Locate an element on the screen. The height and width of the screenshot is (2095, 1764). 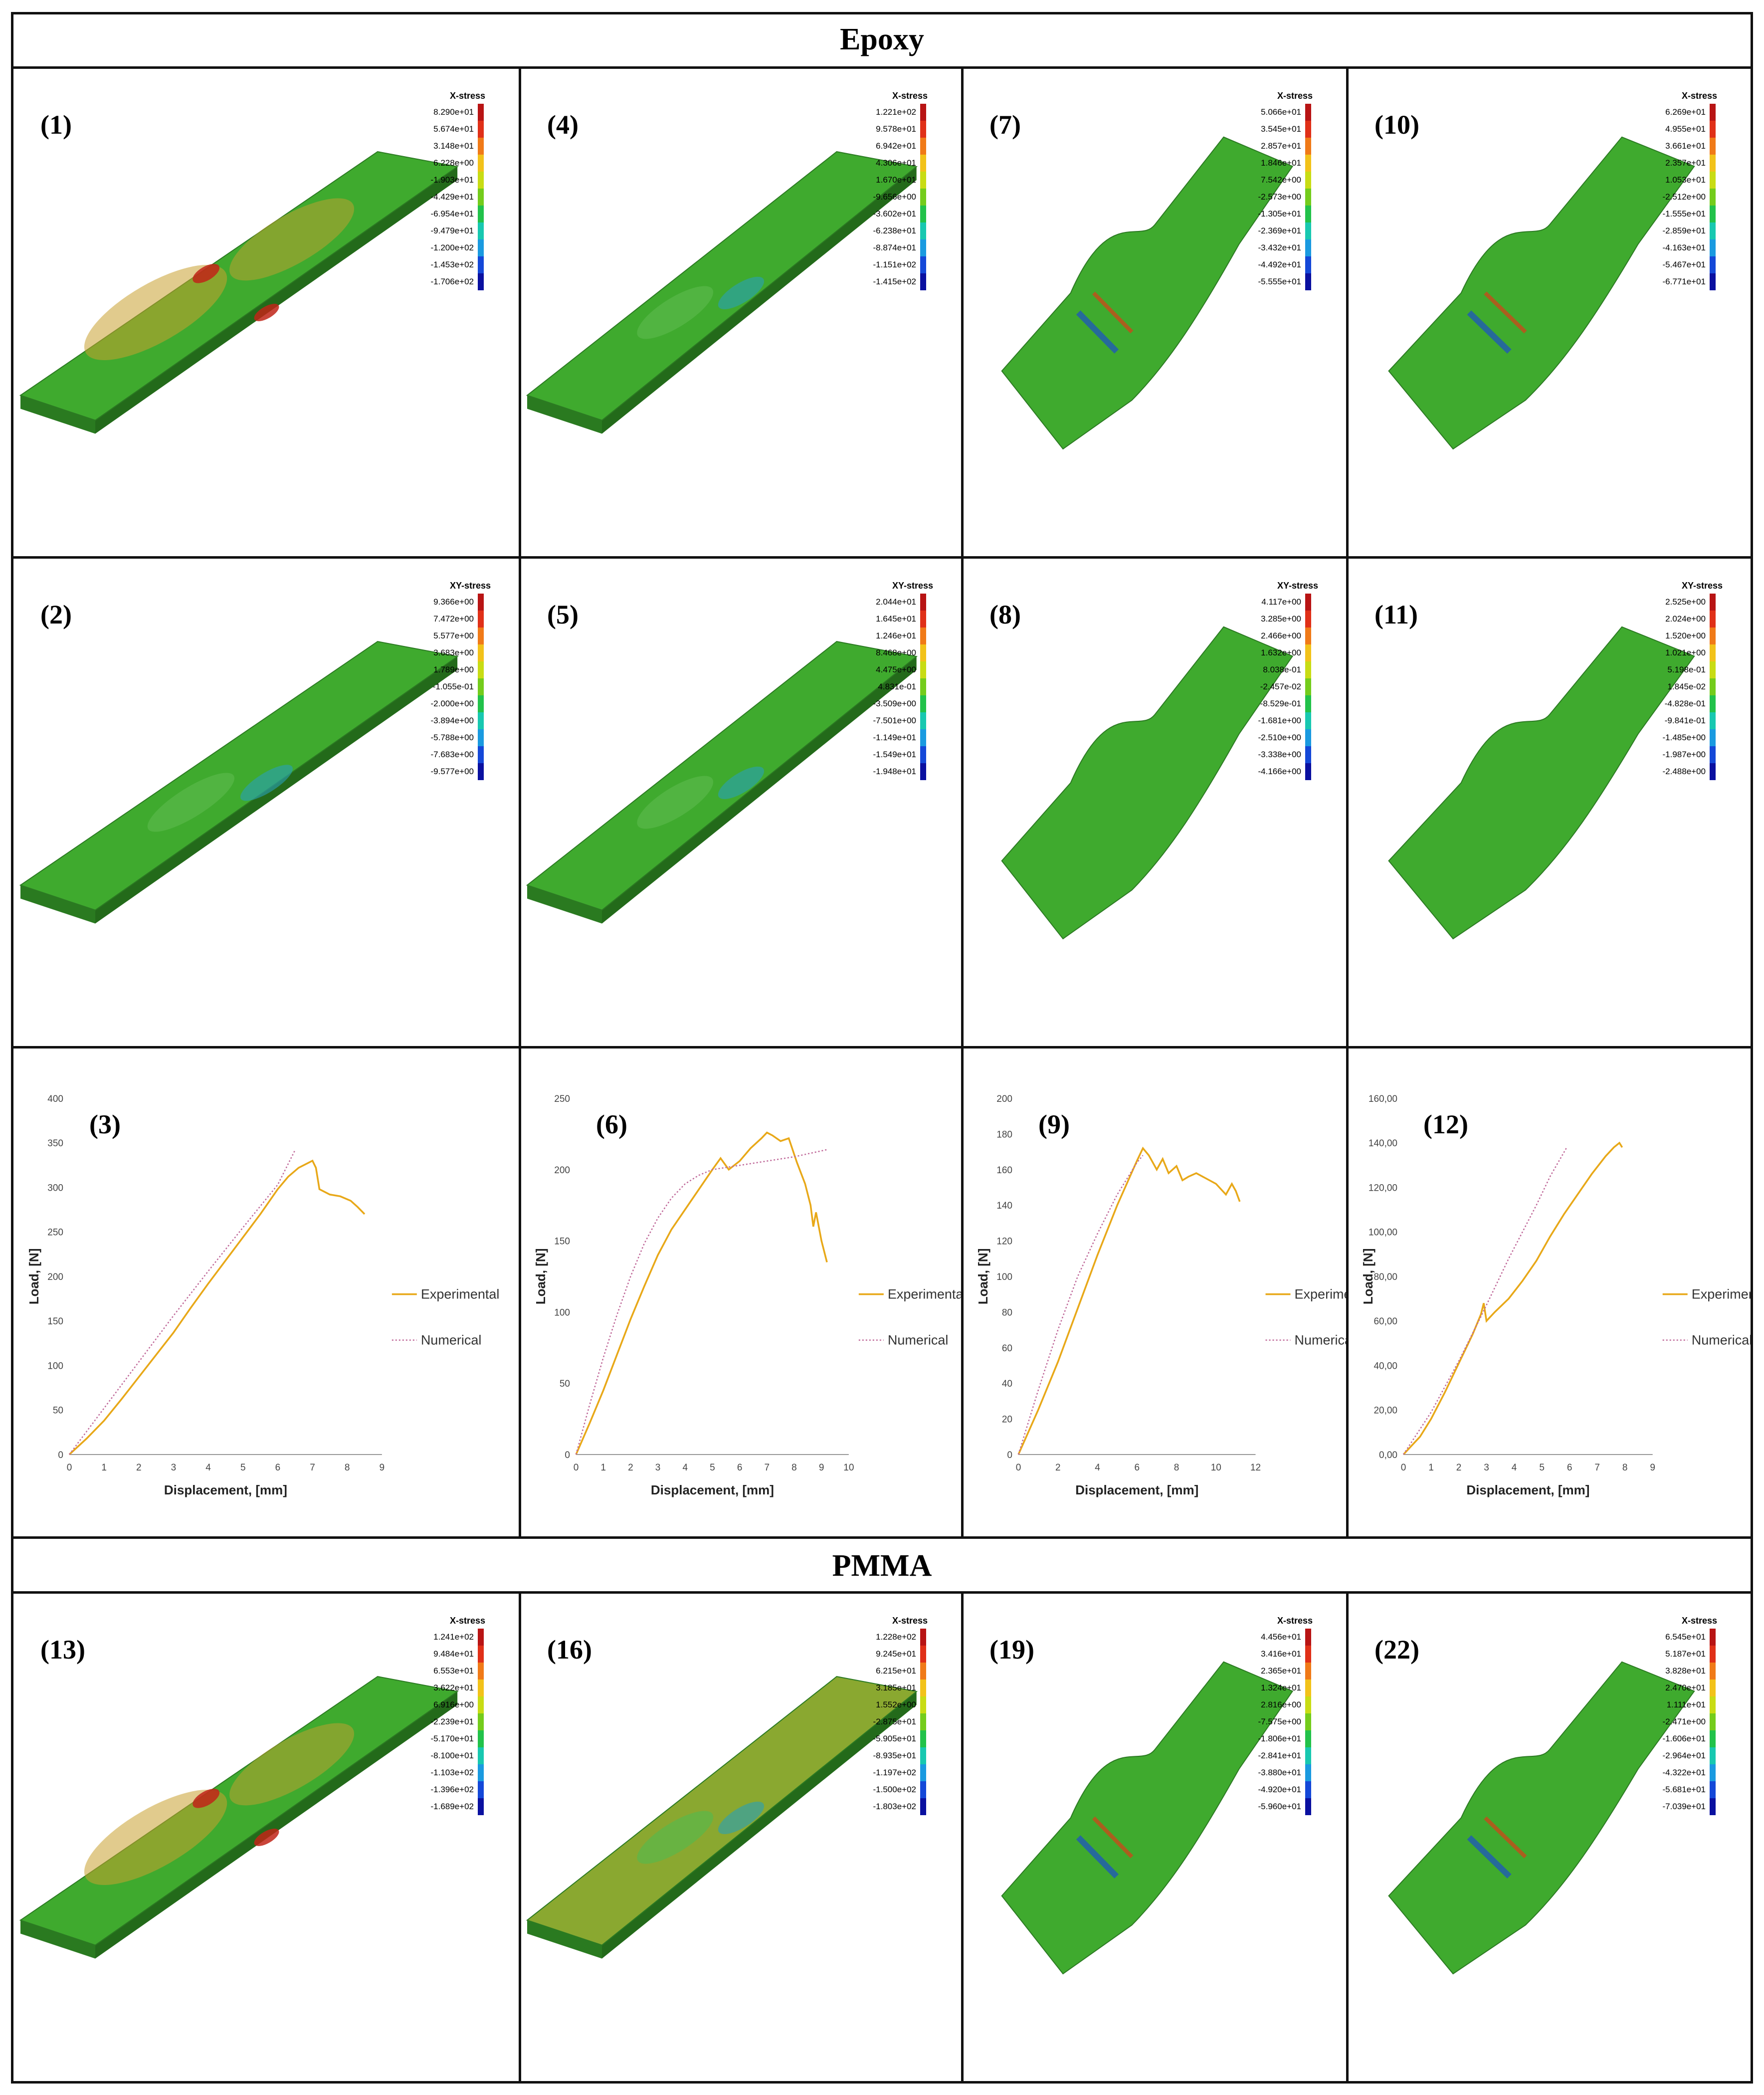
legend-tick-label: 6.215e+01 is located at coordinates (896, 1671).